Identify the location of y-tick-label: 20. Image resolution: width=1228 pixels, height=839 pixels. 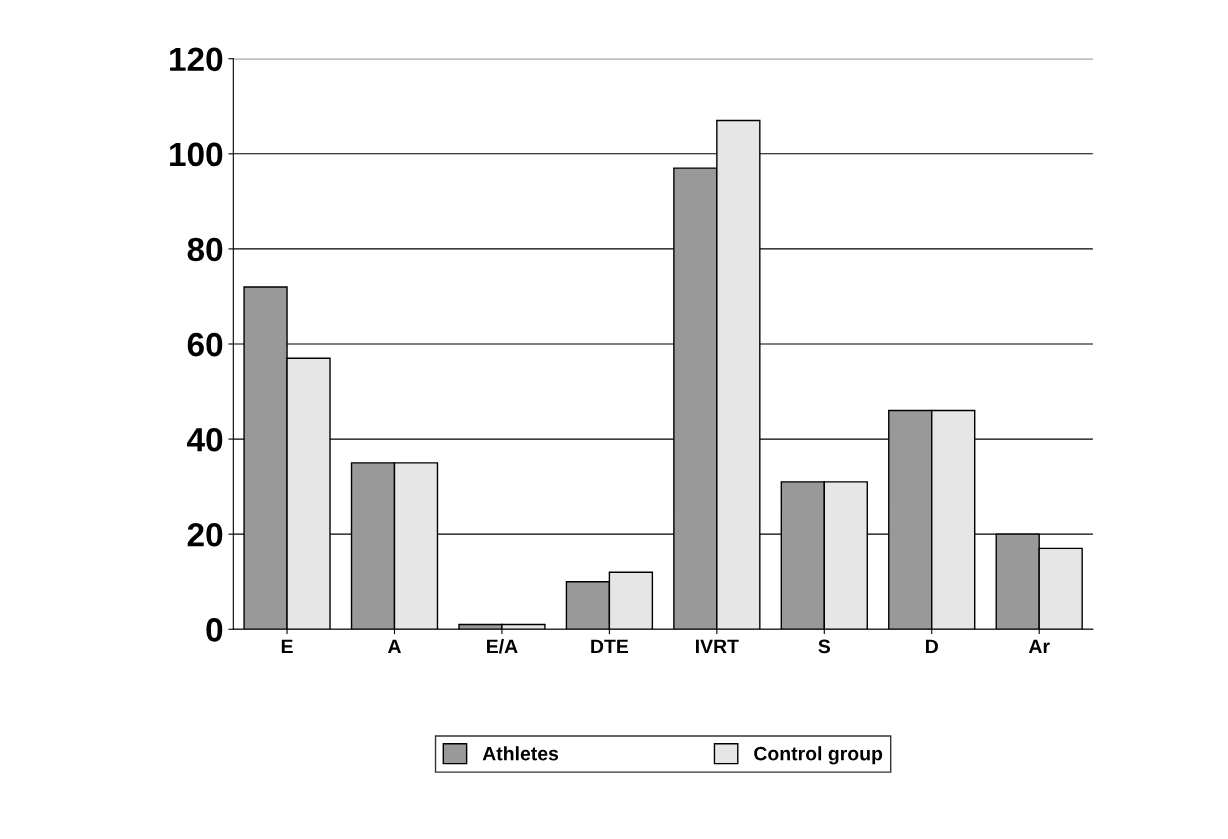
(205, 534).